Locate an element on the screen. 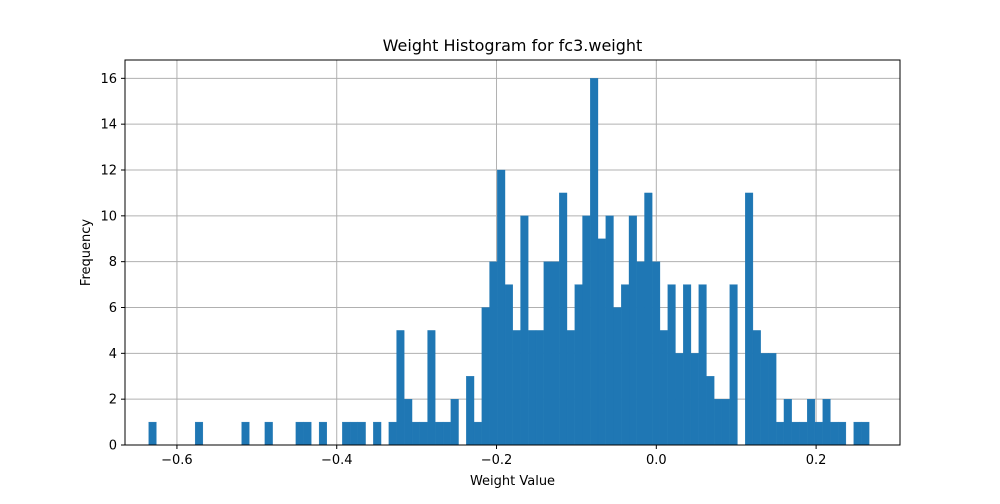 This screenshot has width=1000, height=504. y-tick-label: 10 is located at coordinates (108, 216).